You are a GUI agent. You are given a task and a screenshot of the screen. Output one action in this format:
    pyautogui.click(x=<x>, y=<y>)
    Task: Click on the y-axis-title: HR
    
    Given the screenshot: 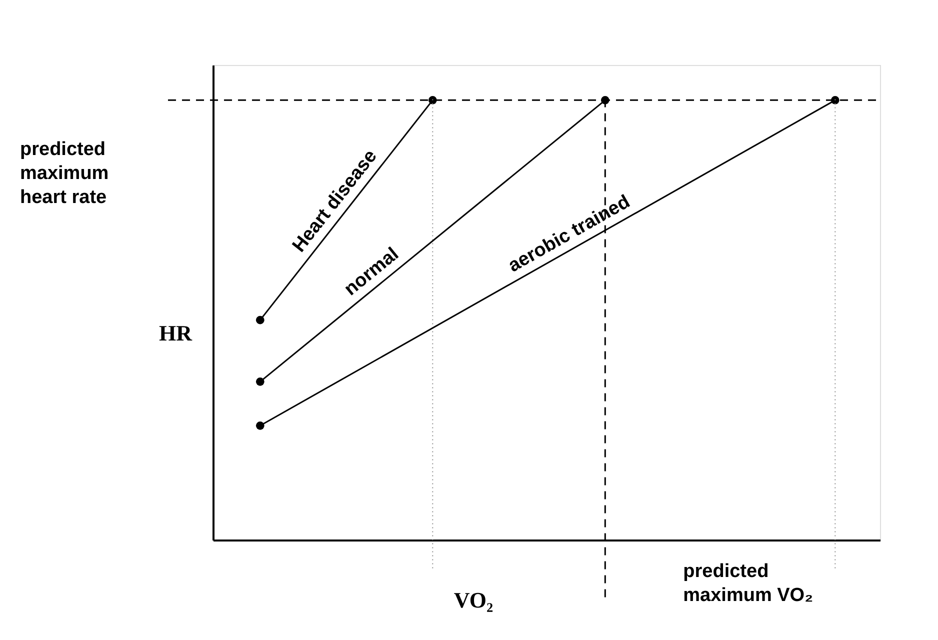 What is the action you would take?
    pyautogui.click(x=176, y=333)
    